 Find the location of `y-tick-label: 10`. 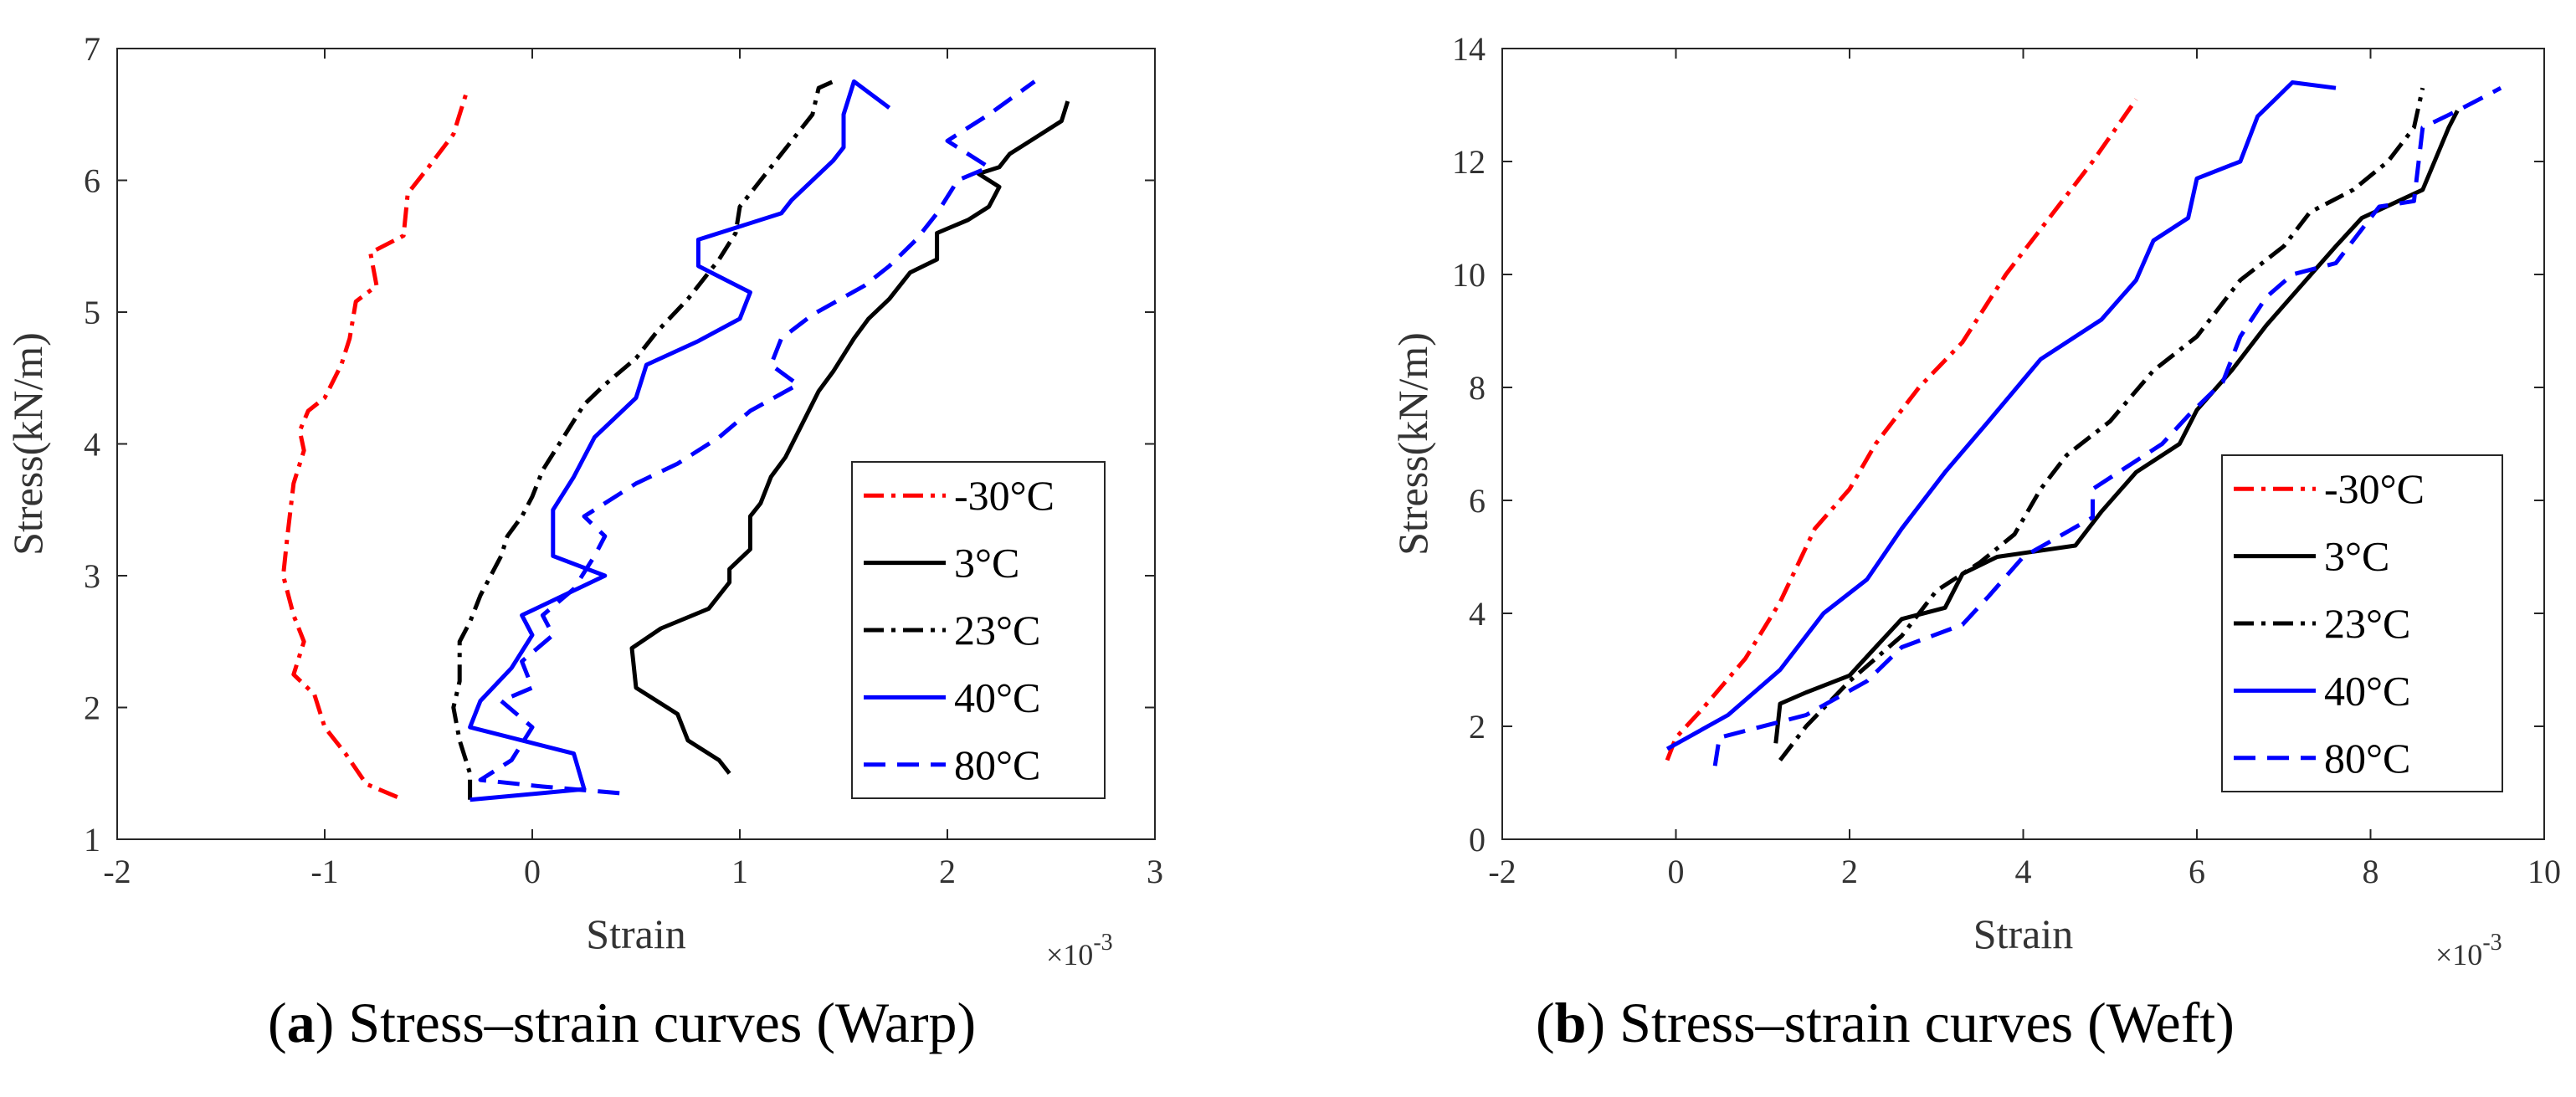

y-tick-label: 10 is located at coordinates (1469, 275).